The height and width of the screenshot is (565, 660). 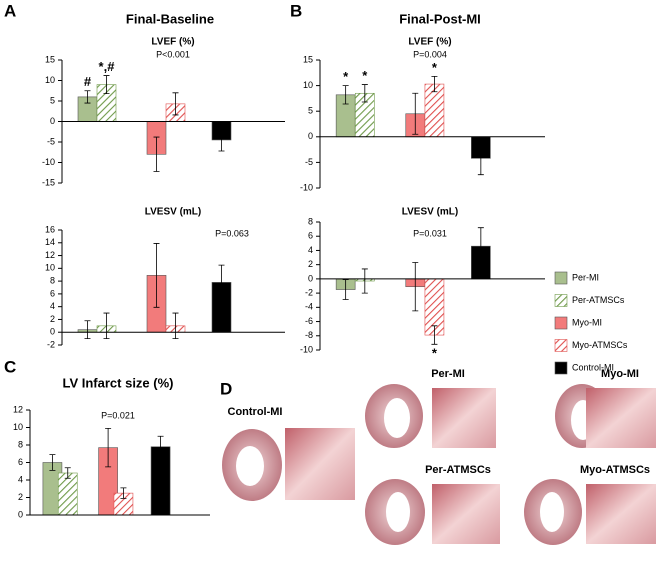 What do you see at coordinates (48, 182) in the screenshot?
I see `y-tick-label: -15` at bounding box center [48, 182].